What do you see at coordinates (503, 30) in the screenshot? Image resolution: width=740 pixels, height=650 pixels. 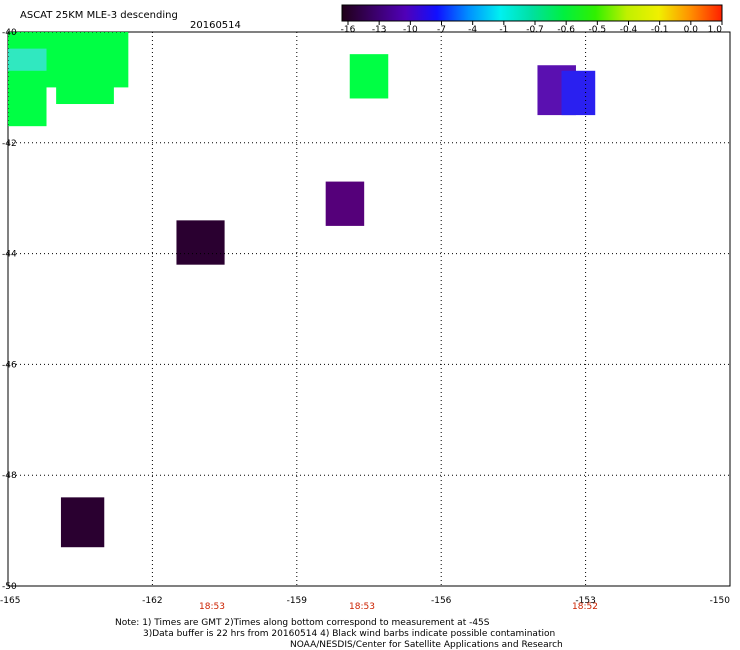 I see `colorbar-label: -1` at bounding box center [503, 30].